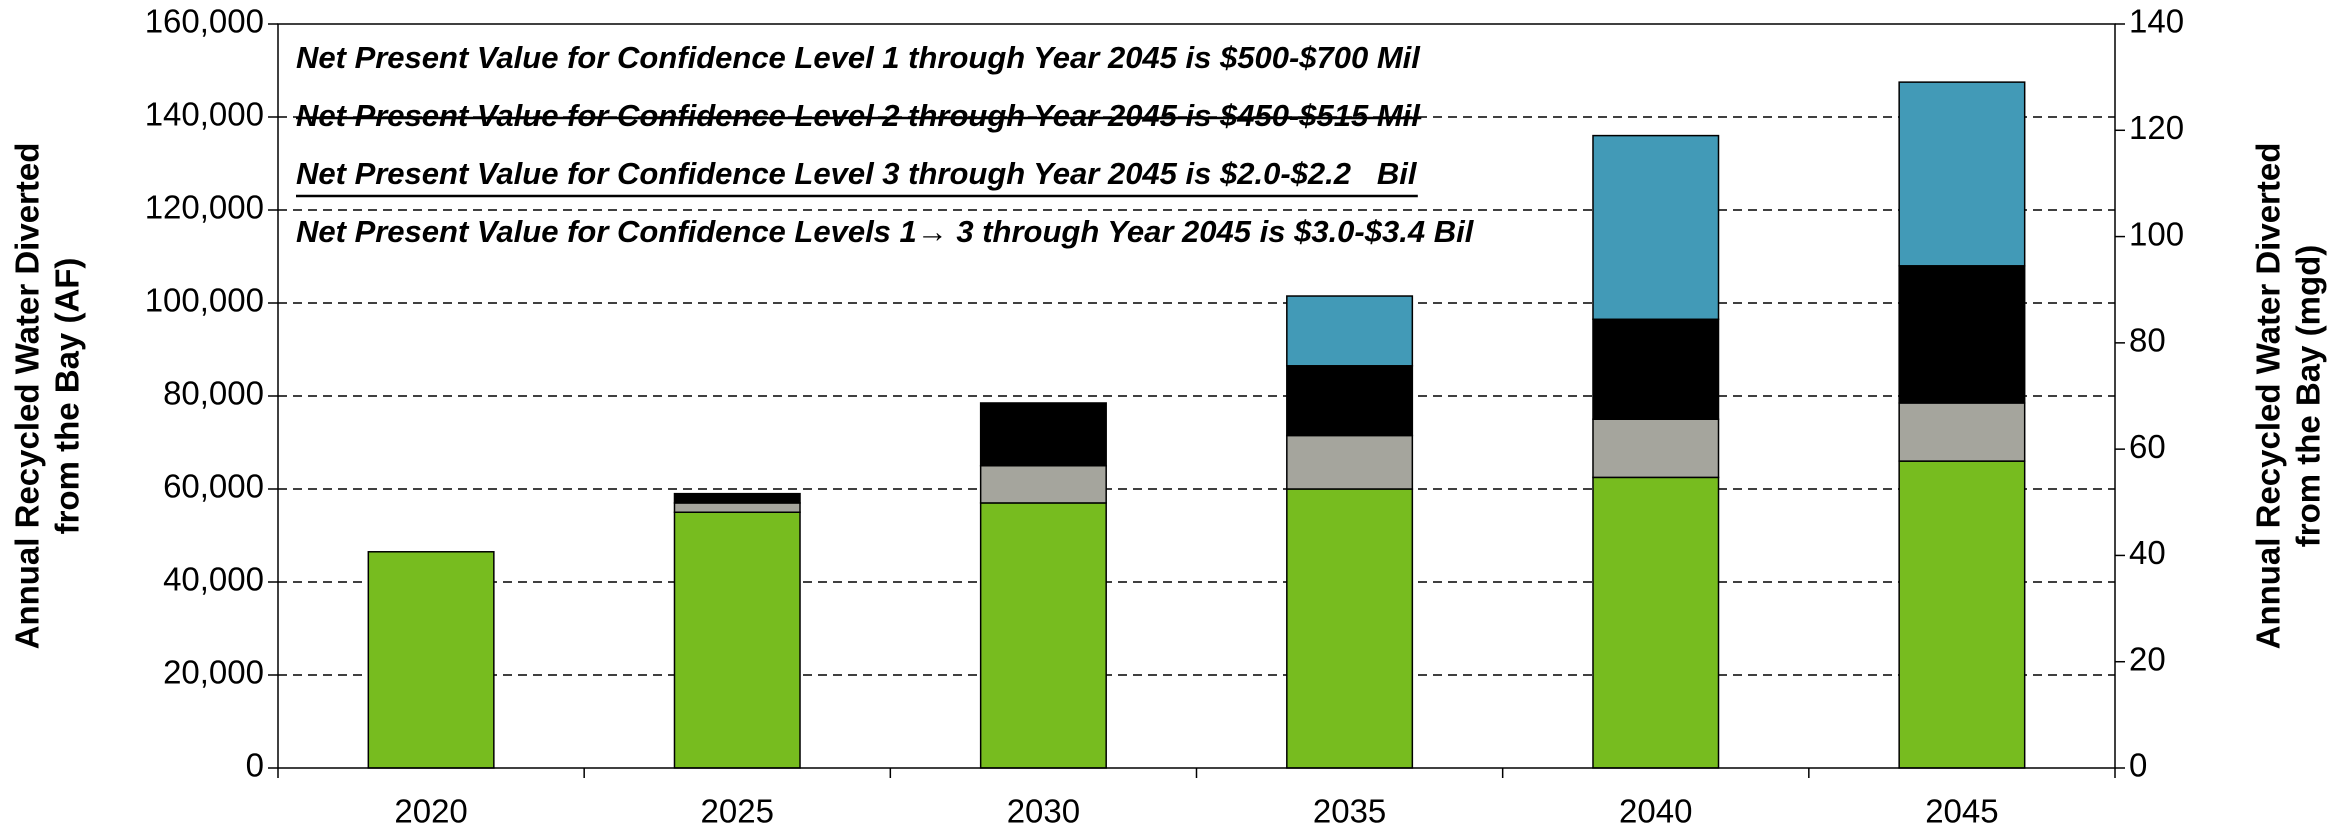  I want to click on y2-tick-label: 140, so click(2156, 21).